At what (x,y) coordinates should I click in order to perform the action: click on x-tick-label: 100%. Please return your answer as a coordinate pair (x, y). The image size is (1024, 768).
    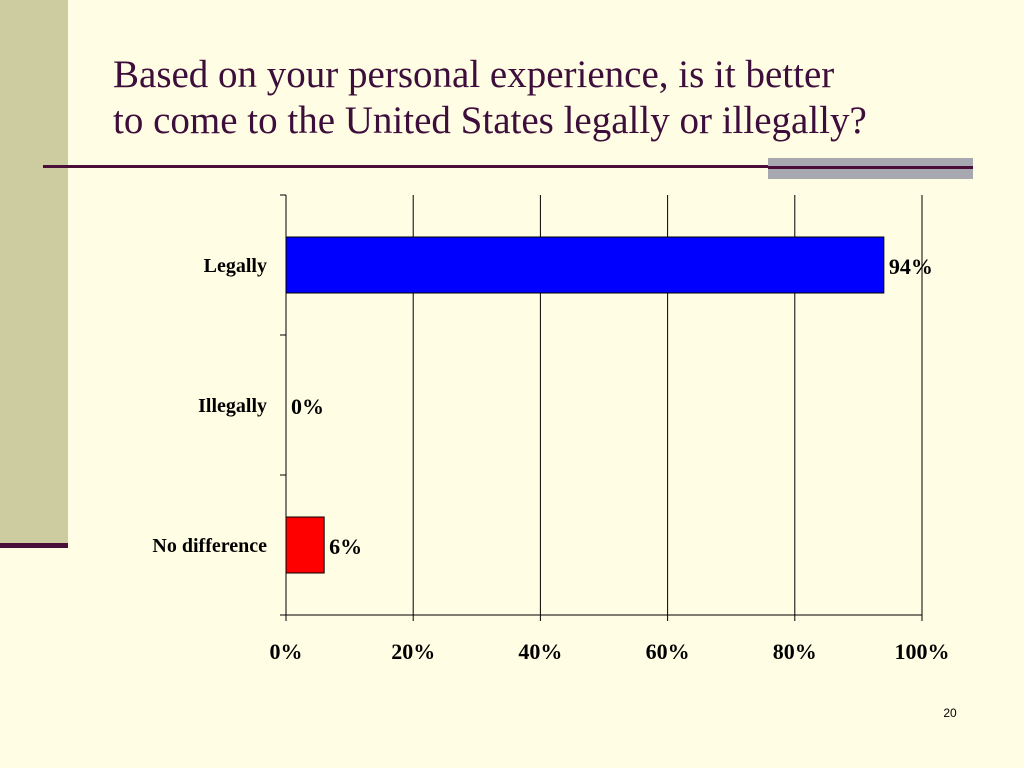
    Looking at the image, I should click on (922, 651).